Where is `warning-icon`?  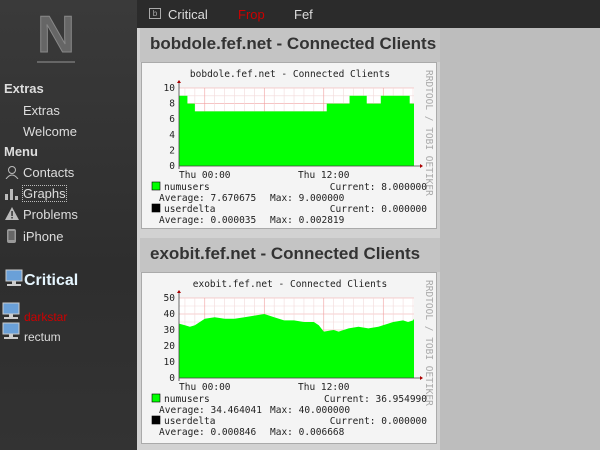 warning-icon is located at coordinates (12, 214).